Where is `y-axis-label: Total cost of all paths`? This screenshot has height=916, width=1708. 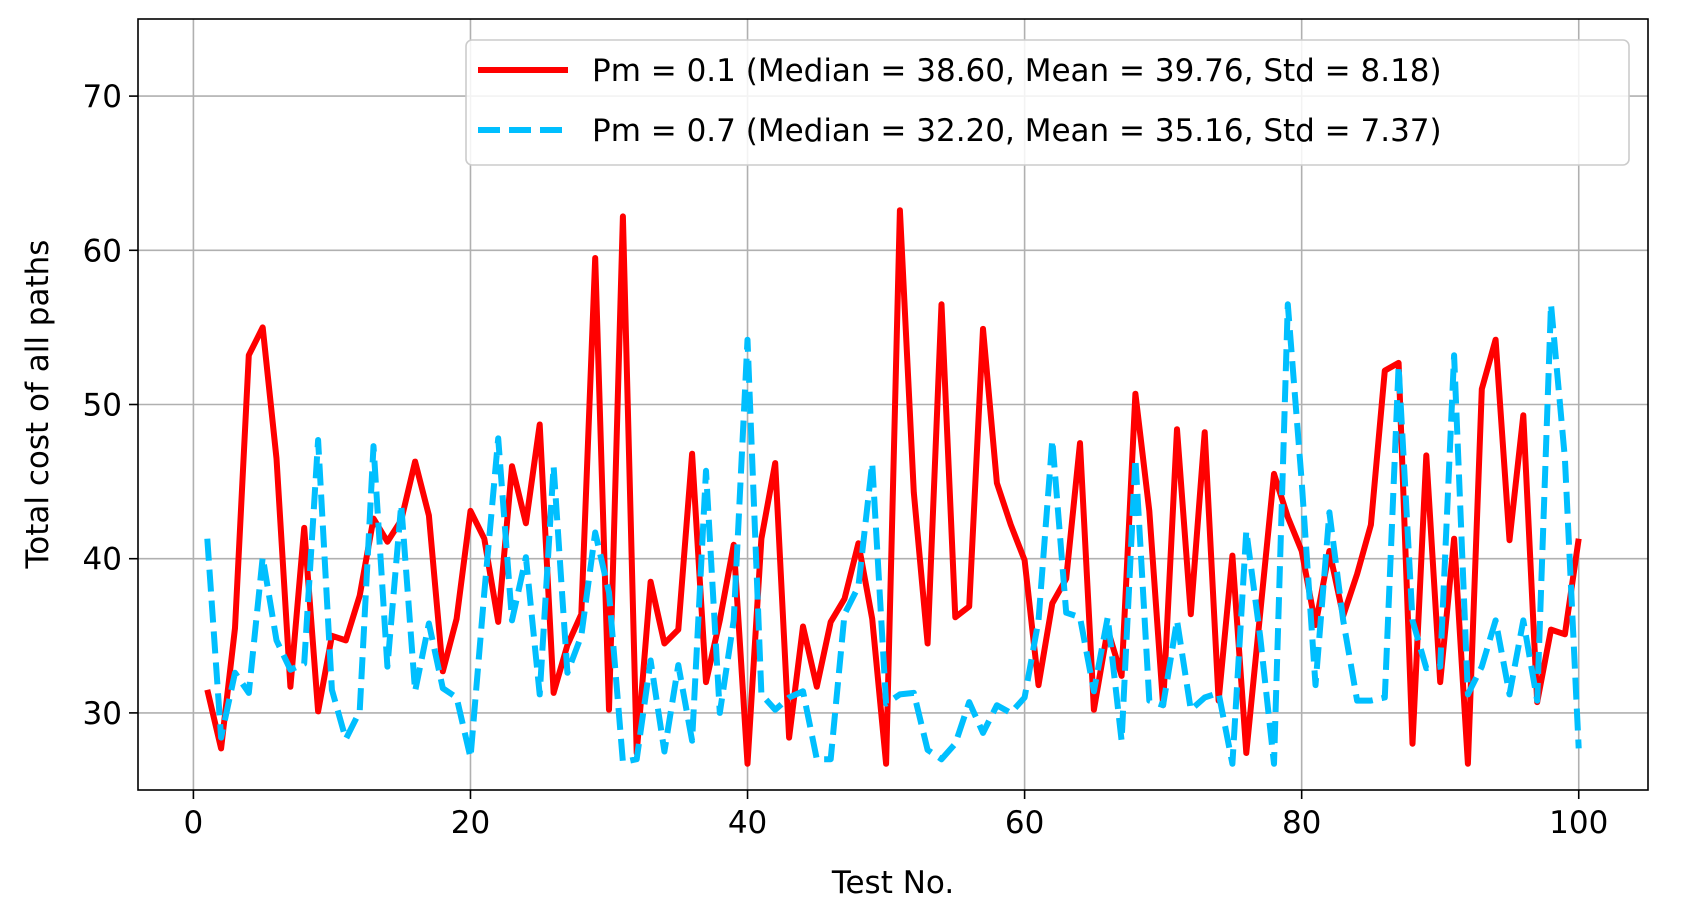 y-axis-label: Total cost of all paths is located at coordinates (38, 405).